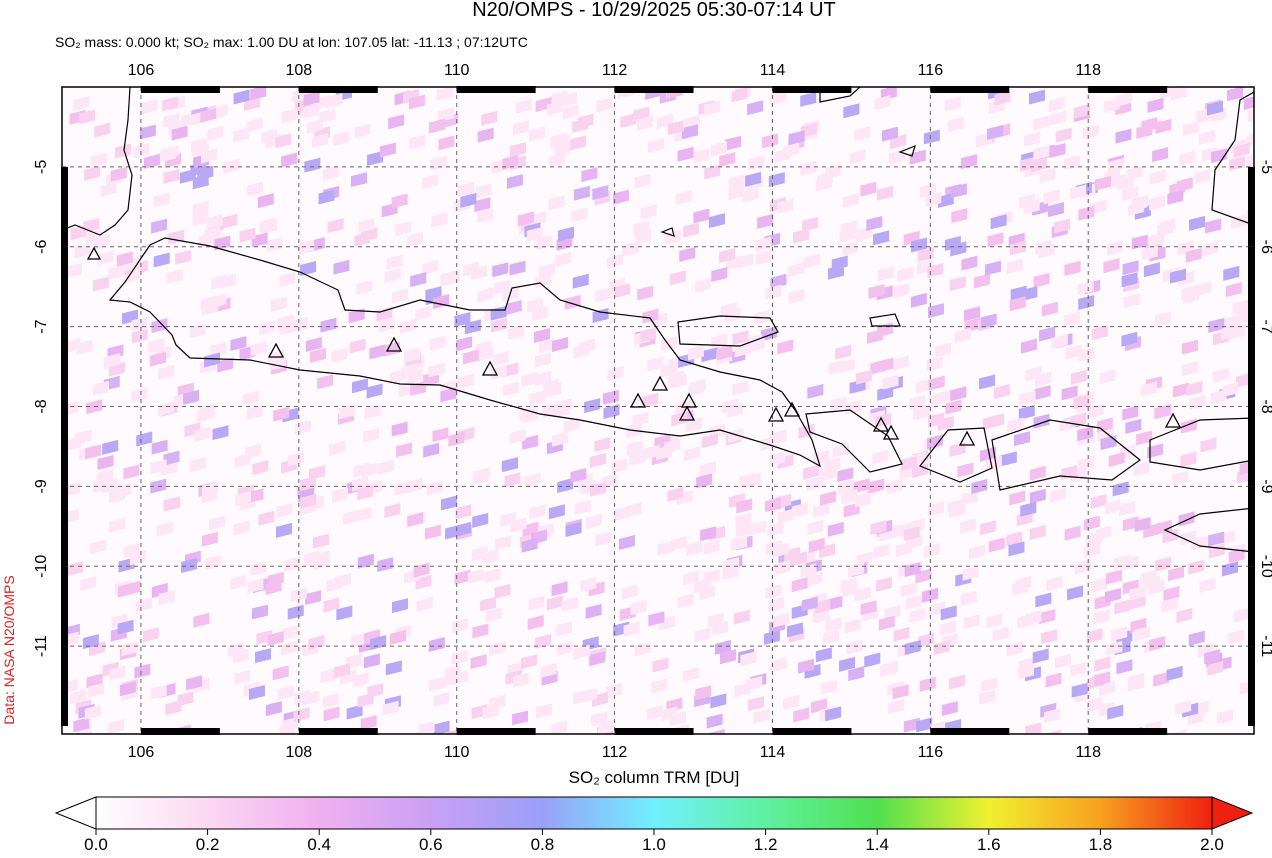 This screenshot has height=858, width=1272. Describe the element at coordinates (788, 235) in the screenshot. I see `islet` at that location.